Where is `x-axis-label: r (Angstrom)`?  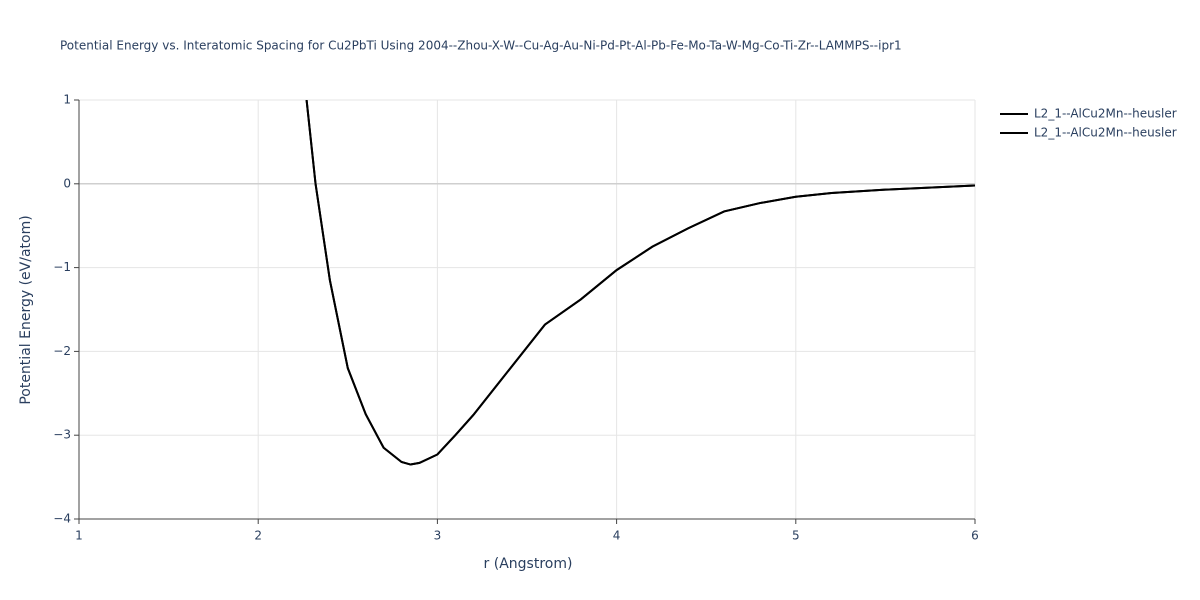 x-axis-label: r (Angstrom) is located at coordinates (528, 564).